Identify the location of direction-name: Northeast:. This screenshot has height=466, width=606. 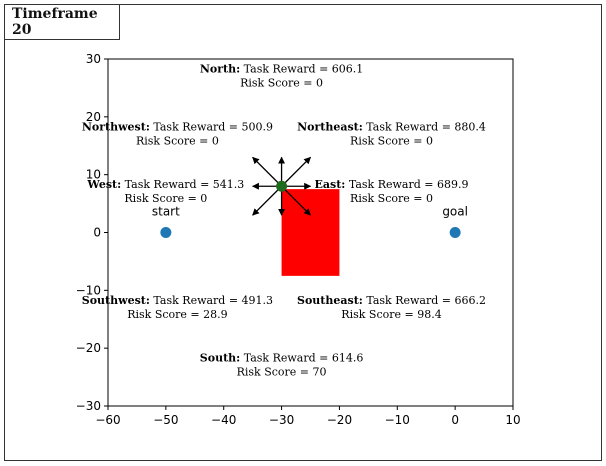
(330, 126).